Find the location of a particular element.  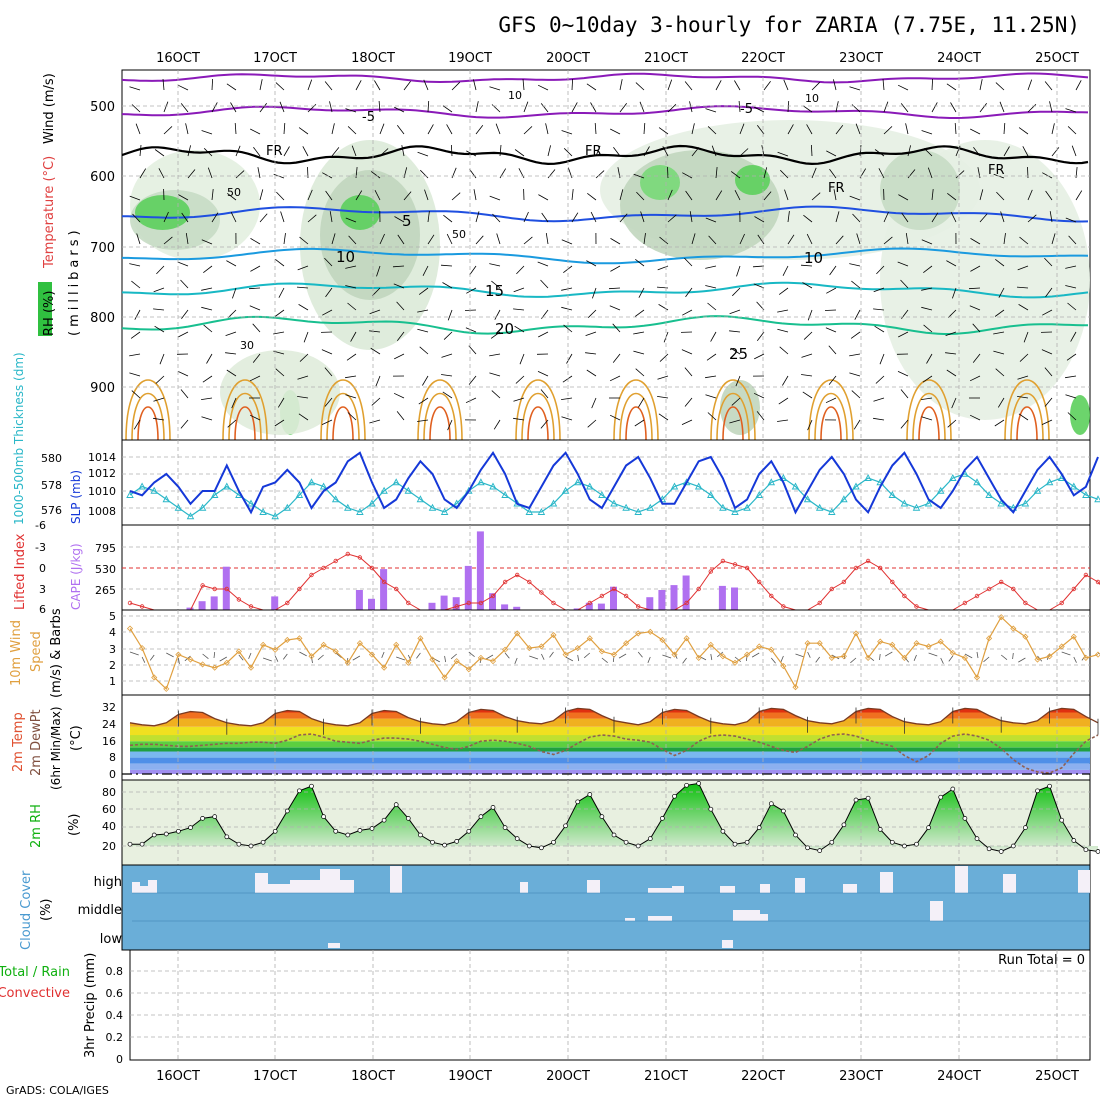

li-line is located at coordinates (614, 582).